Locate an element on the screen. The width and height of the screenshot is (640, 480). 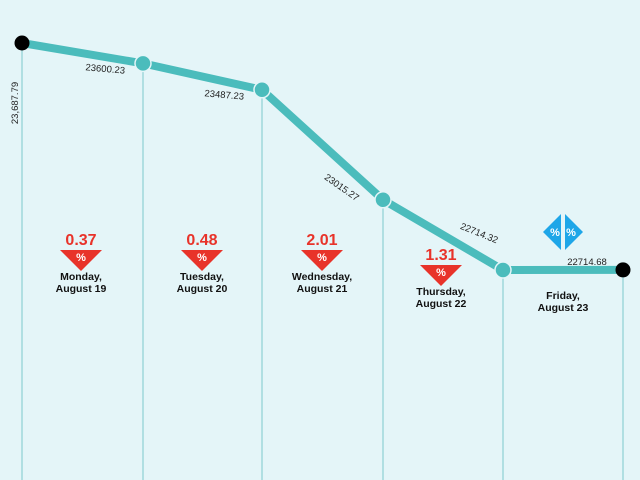
day-label-4-line2: August 23 is located at coordinates (563, 308).